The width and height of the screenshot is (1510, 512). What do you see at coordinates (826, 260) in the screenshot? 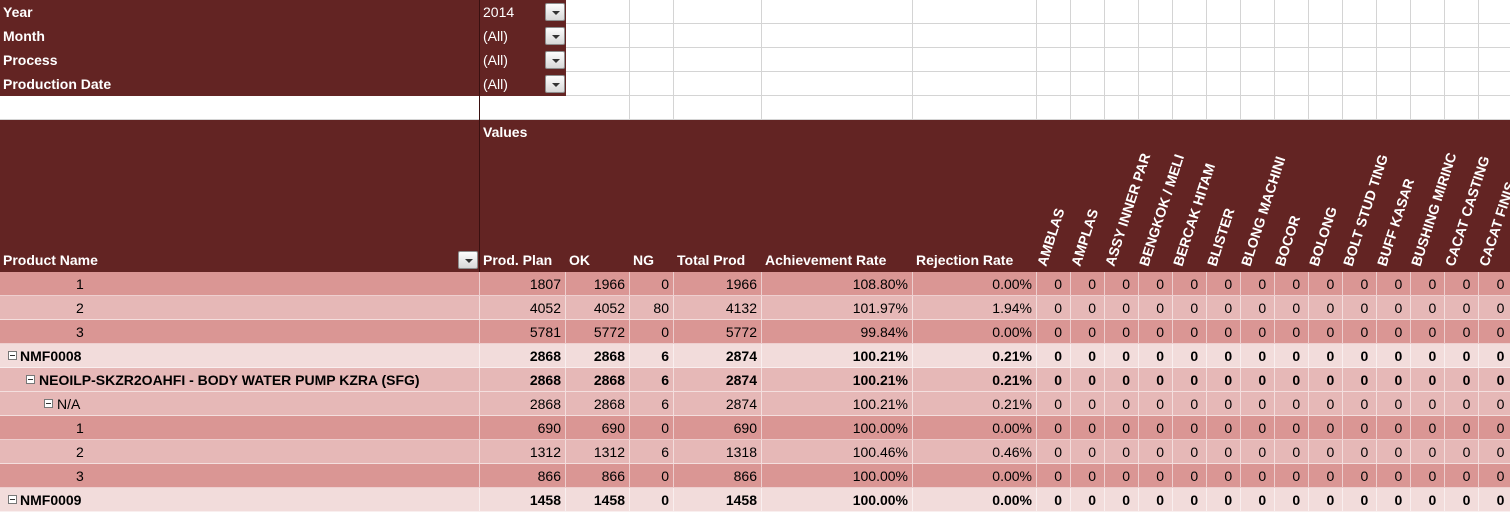
I see `column-header: Achievement Rate` at bounding box center [826, 260].